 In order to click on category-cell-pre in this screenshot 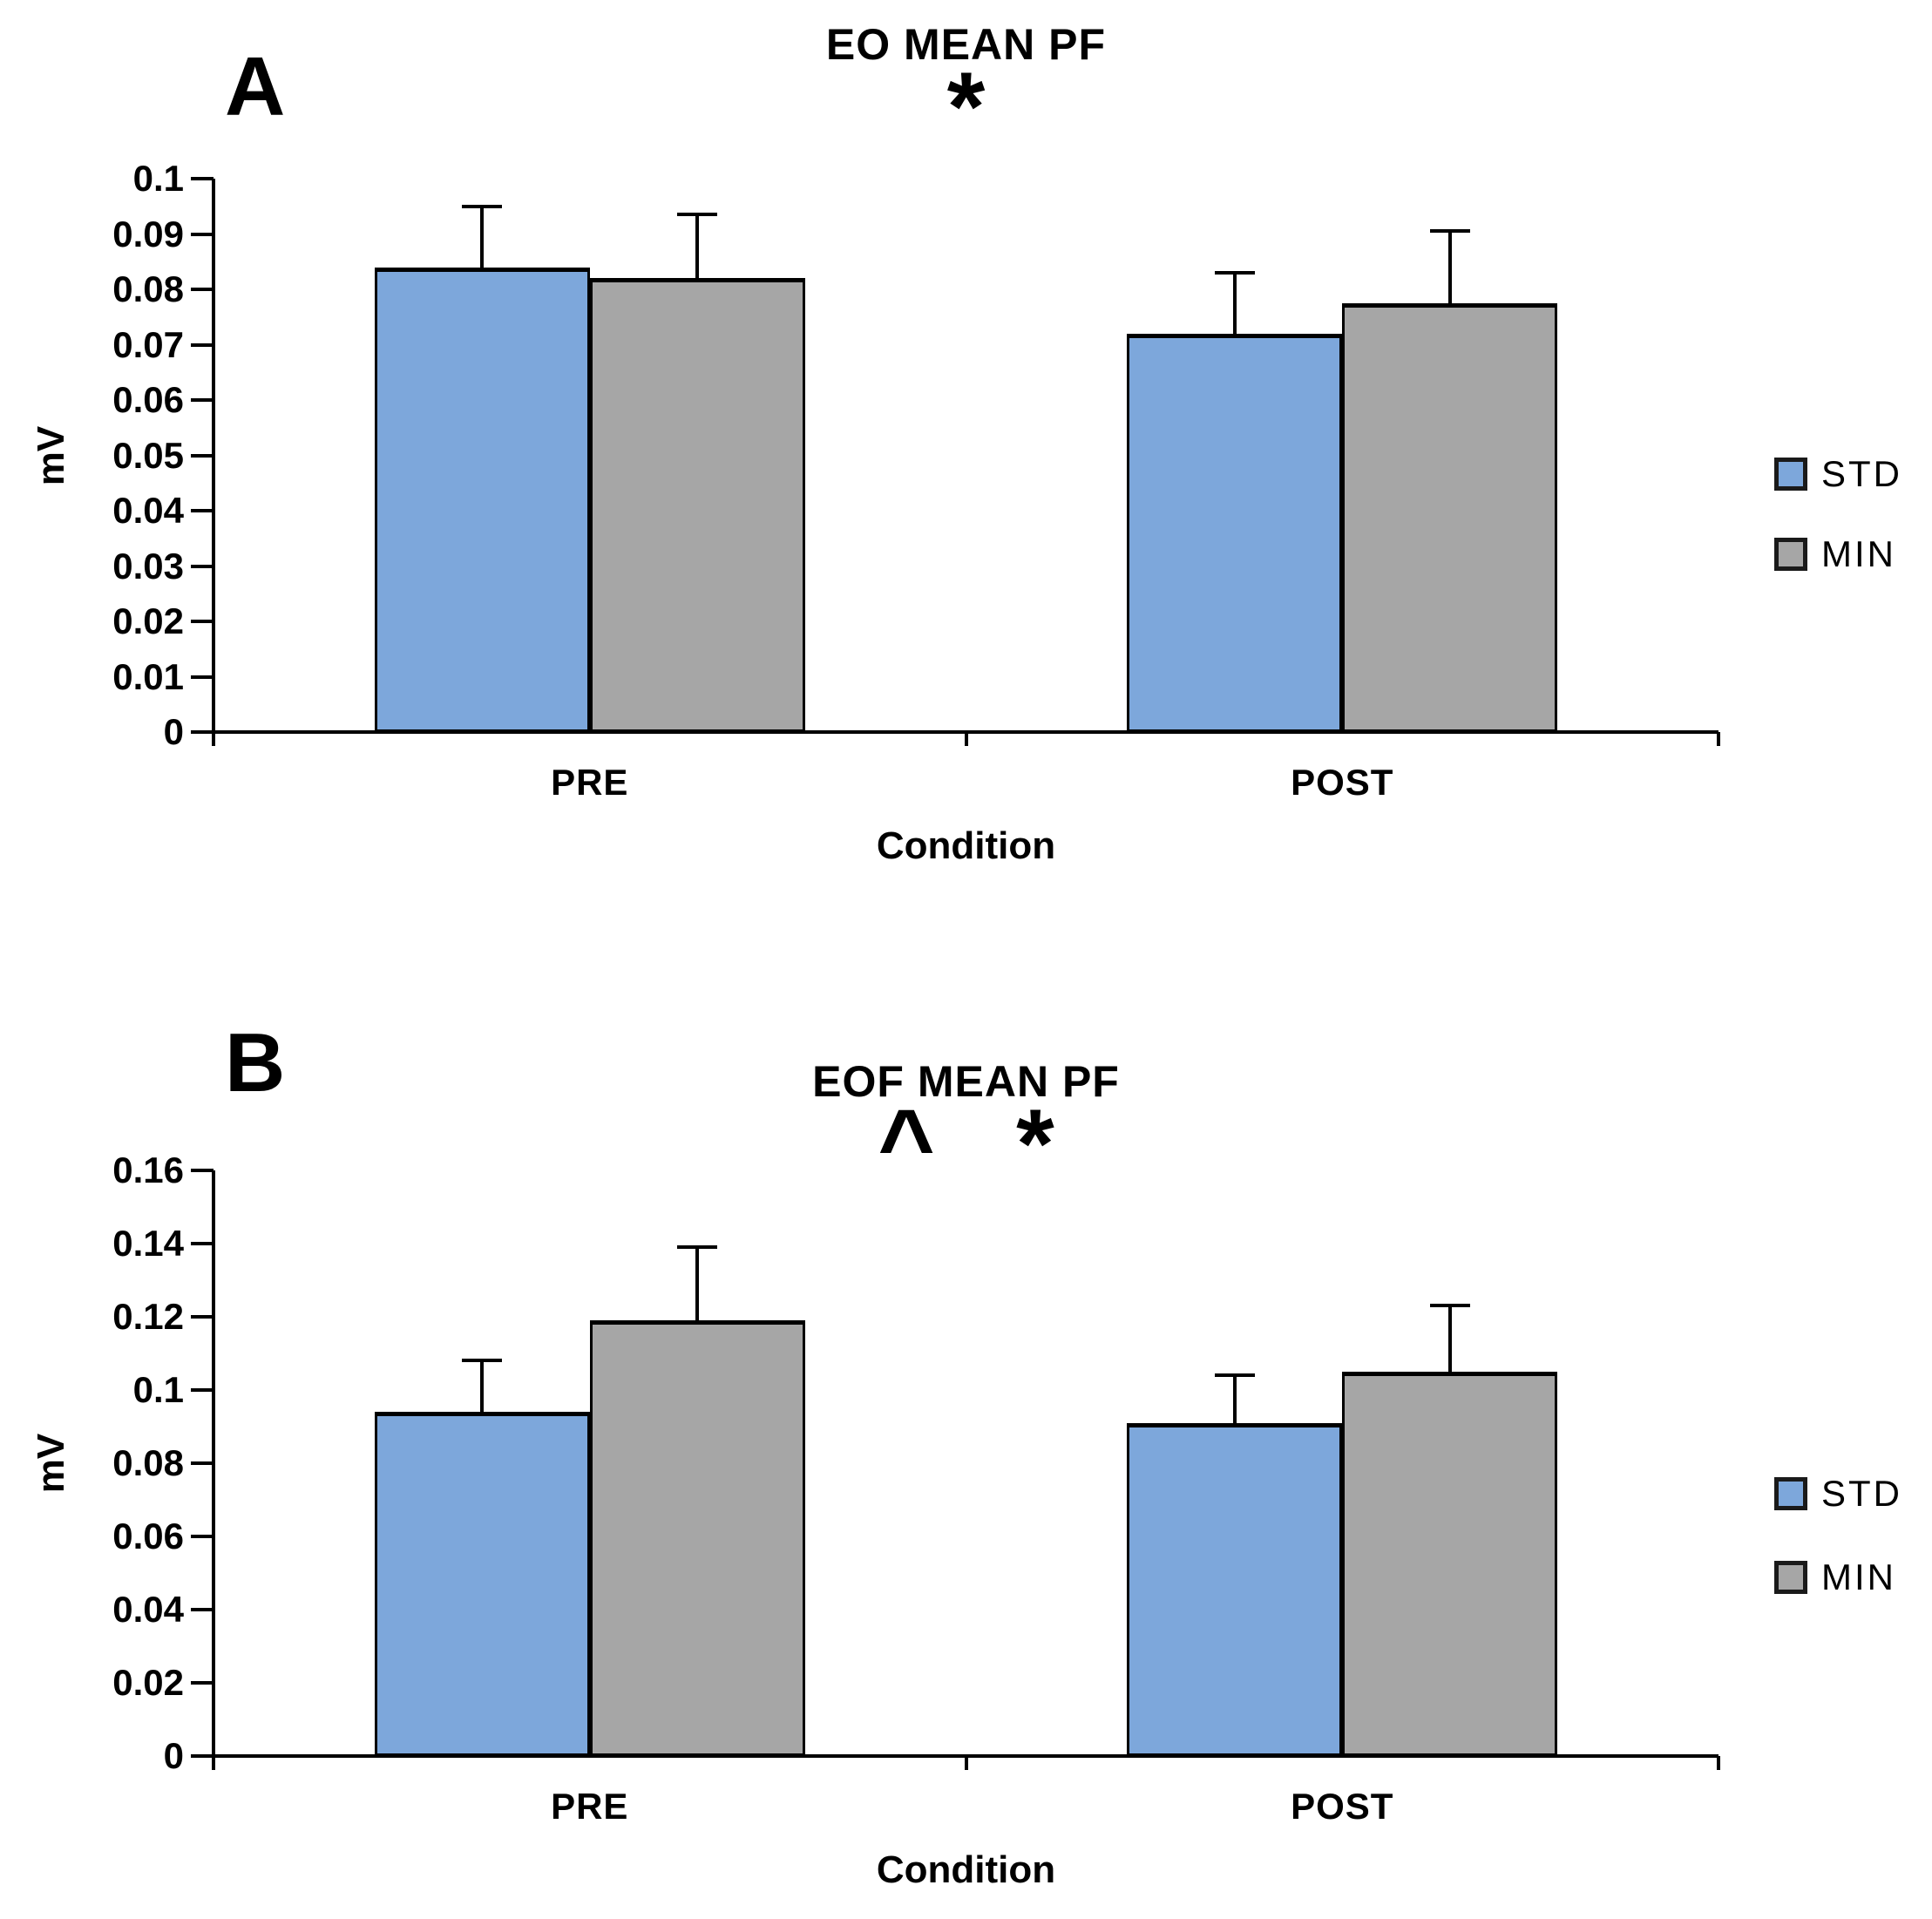, I will do `click(590, 455)`.